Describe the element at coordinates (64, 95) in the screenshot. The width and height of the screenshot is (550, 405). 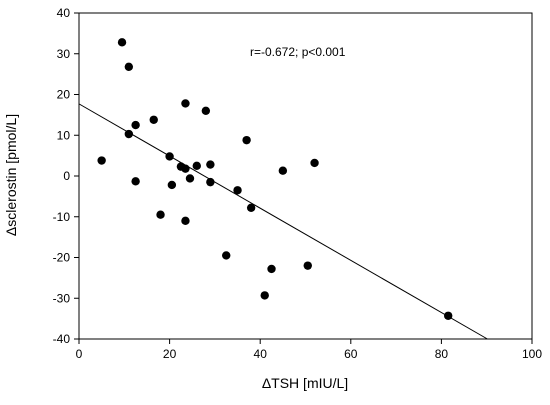
I see `y-tick-label: 20` at that location.